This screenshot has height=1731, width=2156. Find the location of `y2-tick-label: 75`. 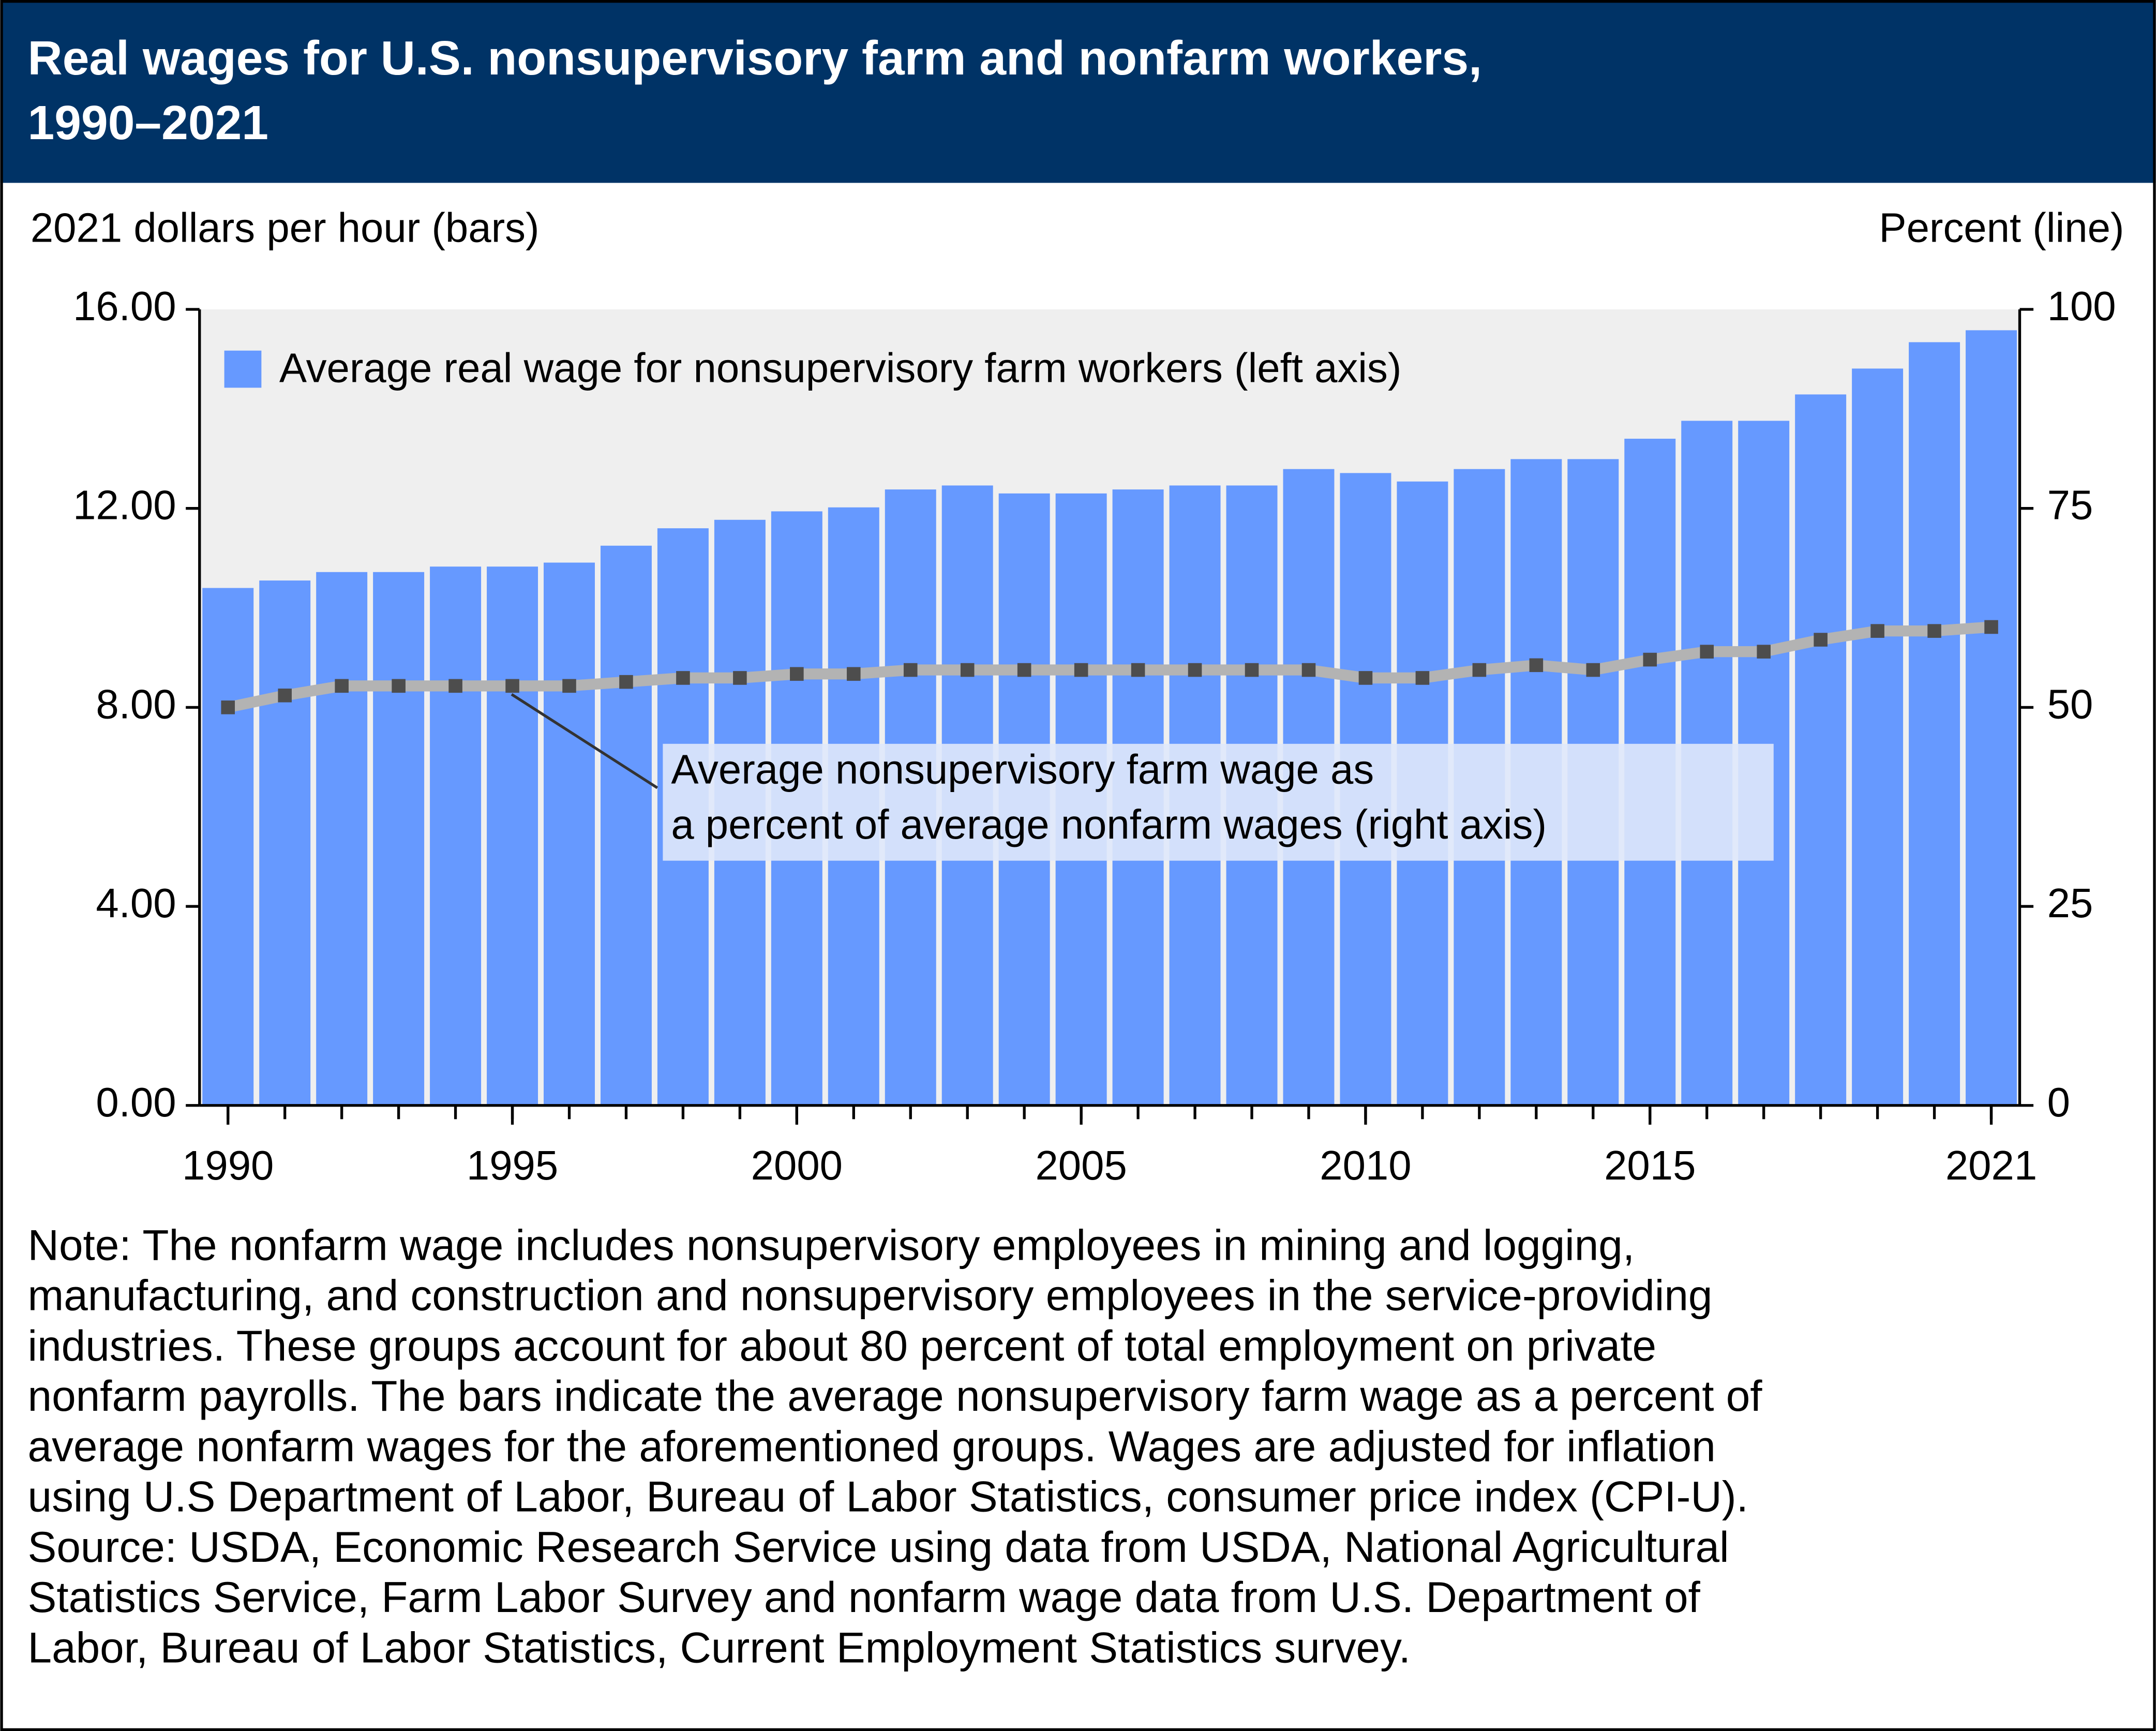

y2-tick-label: 75 is located at coordinates (2070, 505).